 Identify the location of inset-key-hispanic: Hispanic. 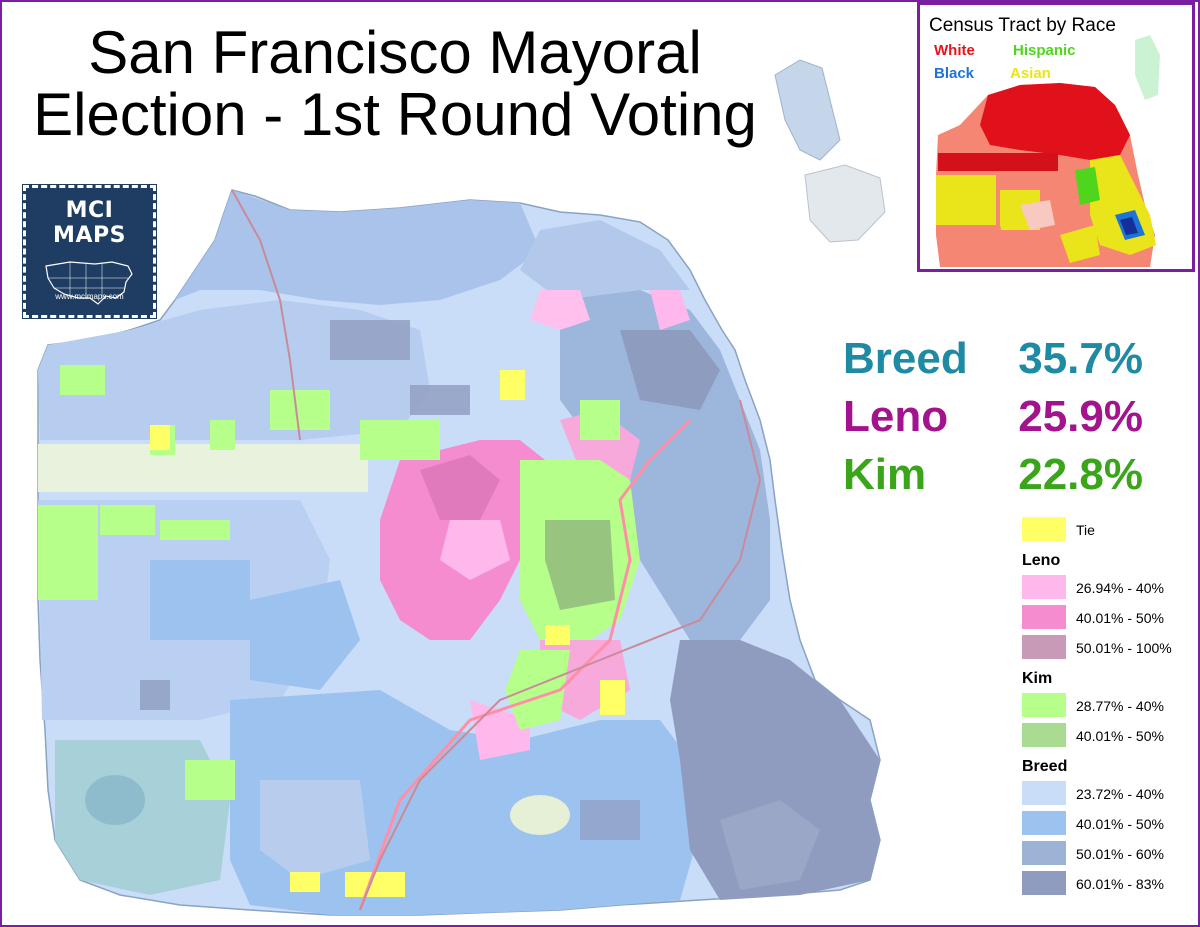
(1044, 50).